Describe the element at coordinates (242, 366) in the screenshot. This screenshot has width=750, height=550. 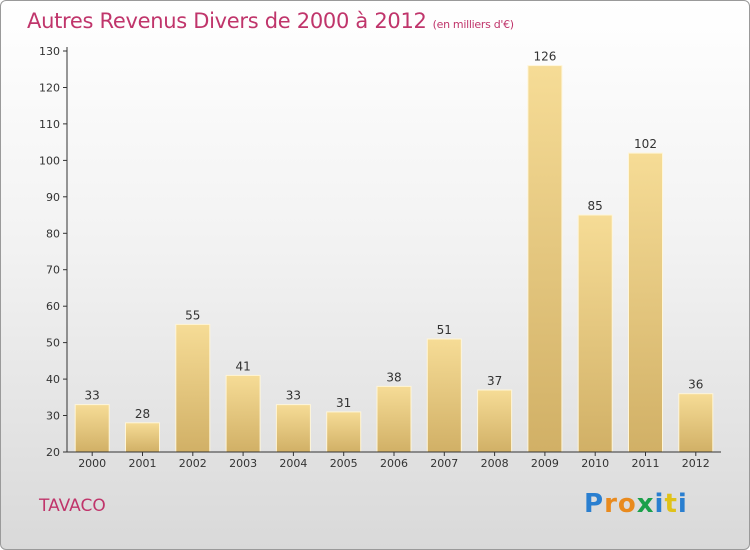
I see `data-label: 41` at that location.